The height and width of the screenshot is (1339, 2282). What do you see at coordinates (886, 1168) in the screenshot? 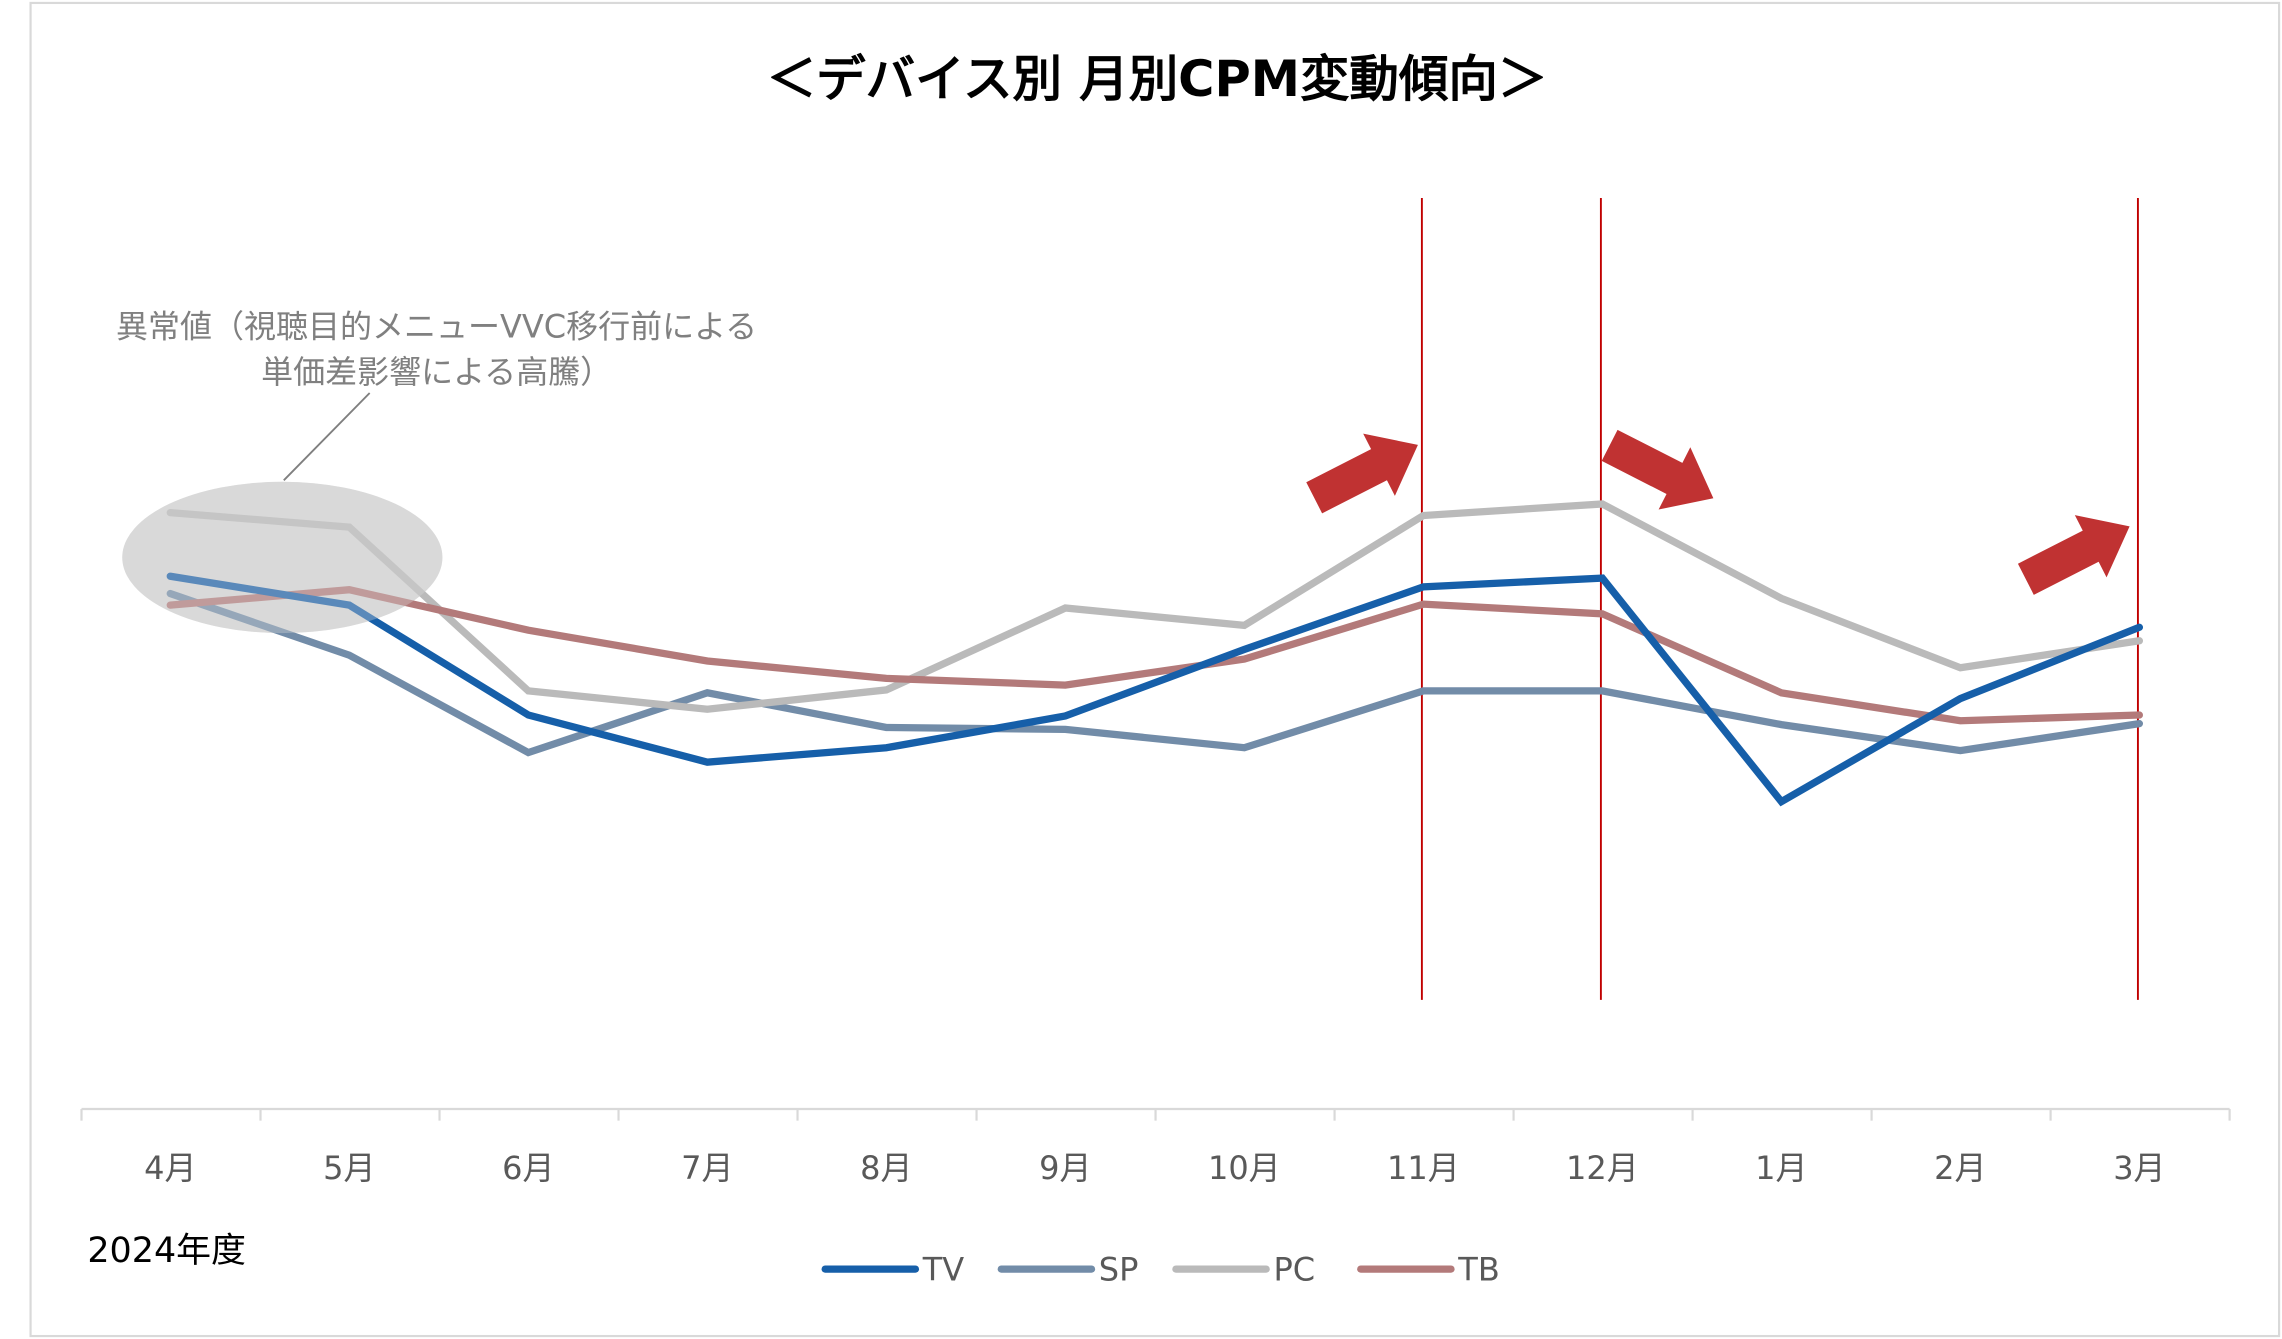
I see `x-tick-label: 8月` at bounding box center [886, 1168].